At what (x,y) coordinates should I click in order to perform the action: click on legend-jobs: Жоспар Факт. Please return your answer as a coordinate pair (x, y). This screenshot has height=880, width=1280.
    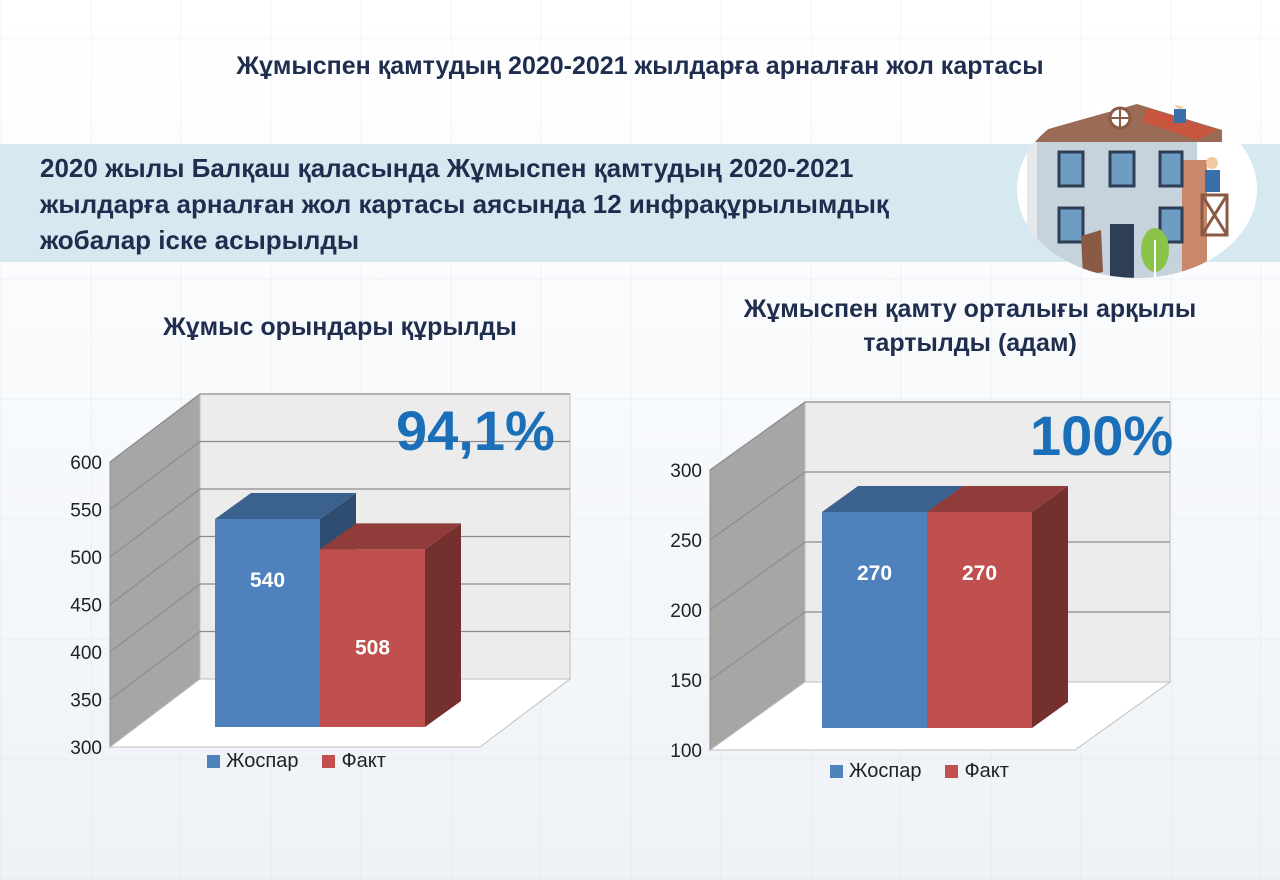
    Looking at the image, I should click on (303, 761).